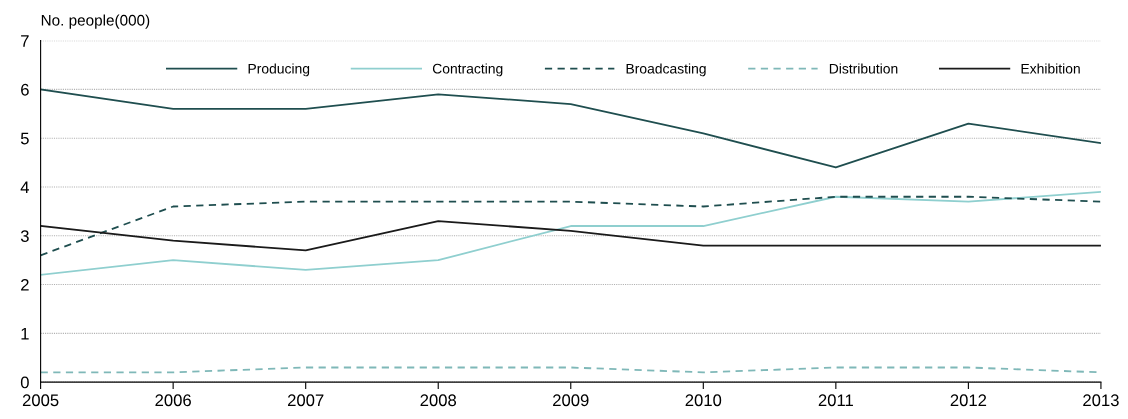 The height and width of the screenshot is (419, 1128). What do you see at coordinates (571, 400) in the screenshot?
I see `x-tick-label: 2009` at bounding box center [571, 400].